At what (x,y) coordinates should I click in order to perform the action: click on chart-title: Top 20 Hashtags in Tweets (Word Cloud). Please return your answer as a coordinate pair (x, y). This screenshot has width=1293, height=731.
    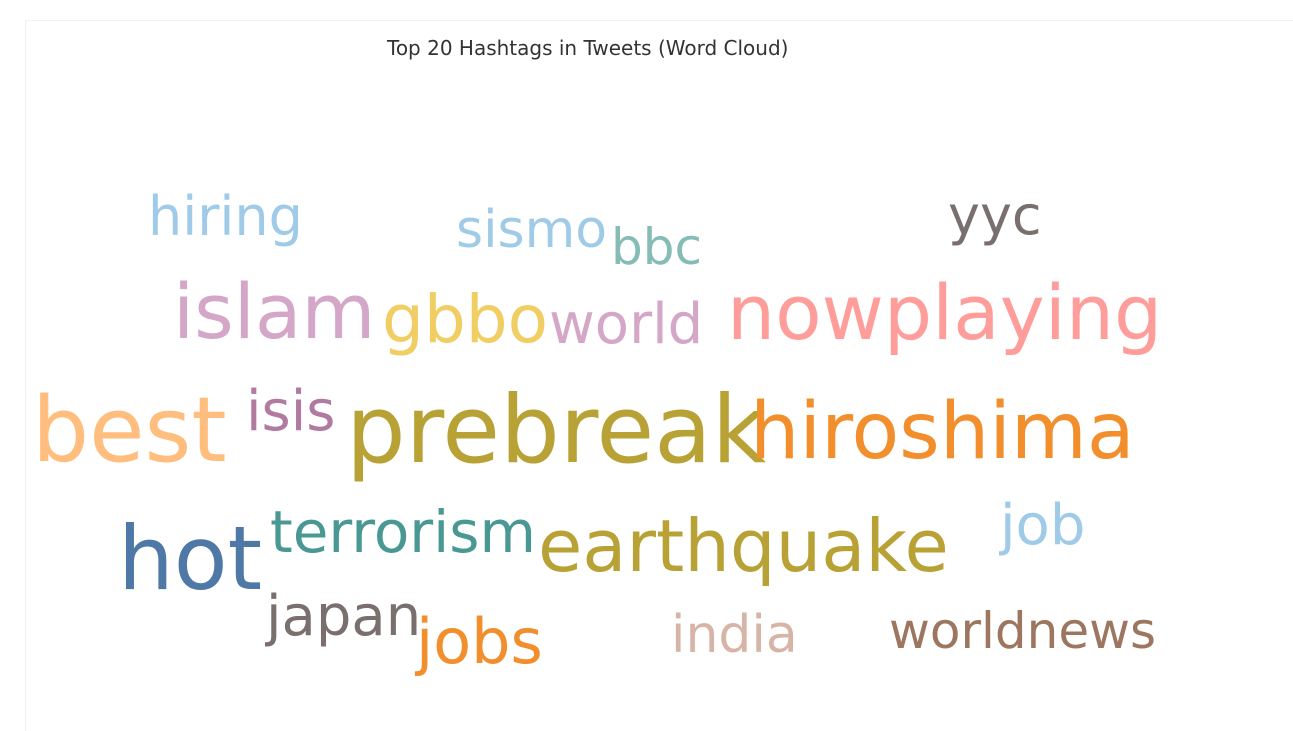
    Looking at the image, I should click on (588, 48).